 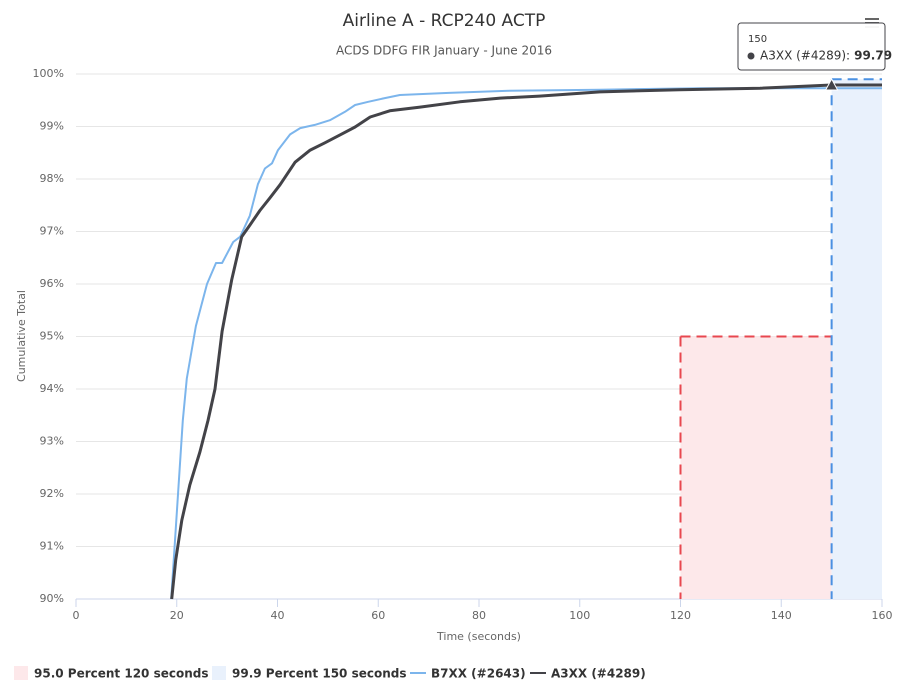 What do you see at coordinates (52, 283) in the screenshot?
I see `y-tick-label: 96%` at bounding box center [52, 283].